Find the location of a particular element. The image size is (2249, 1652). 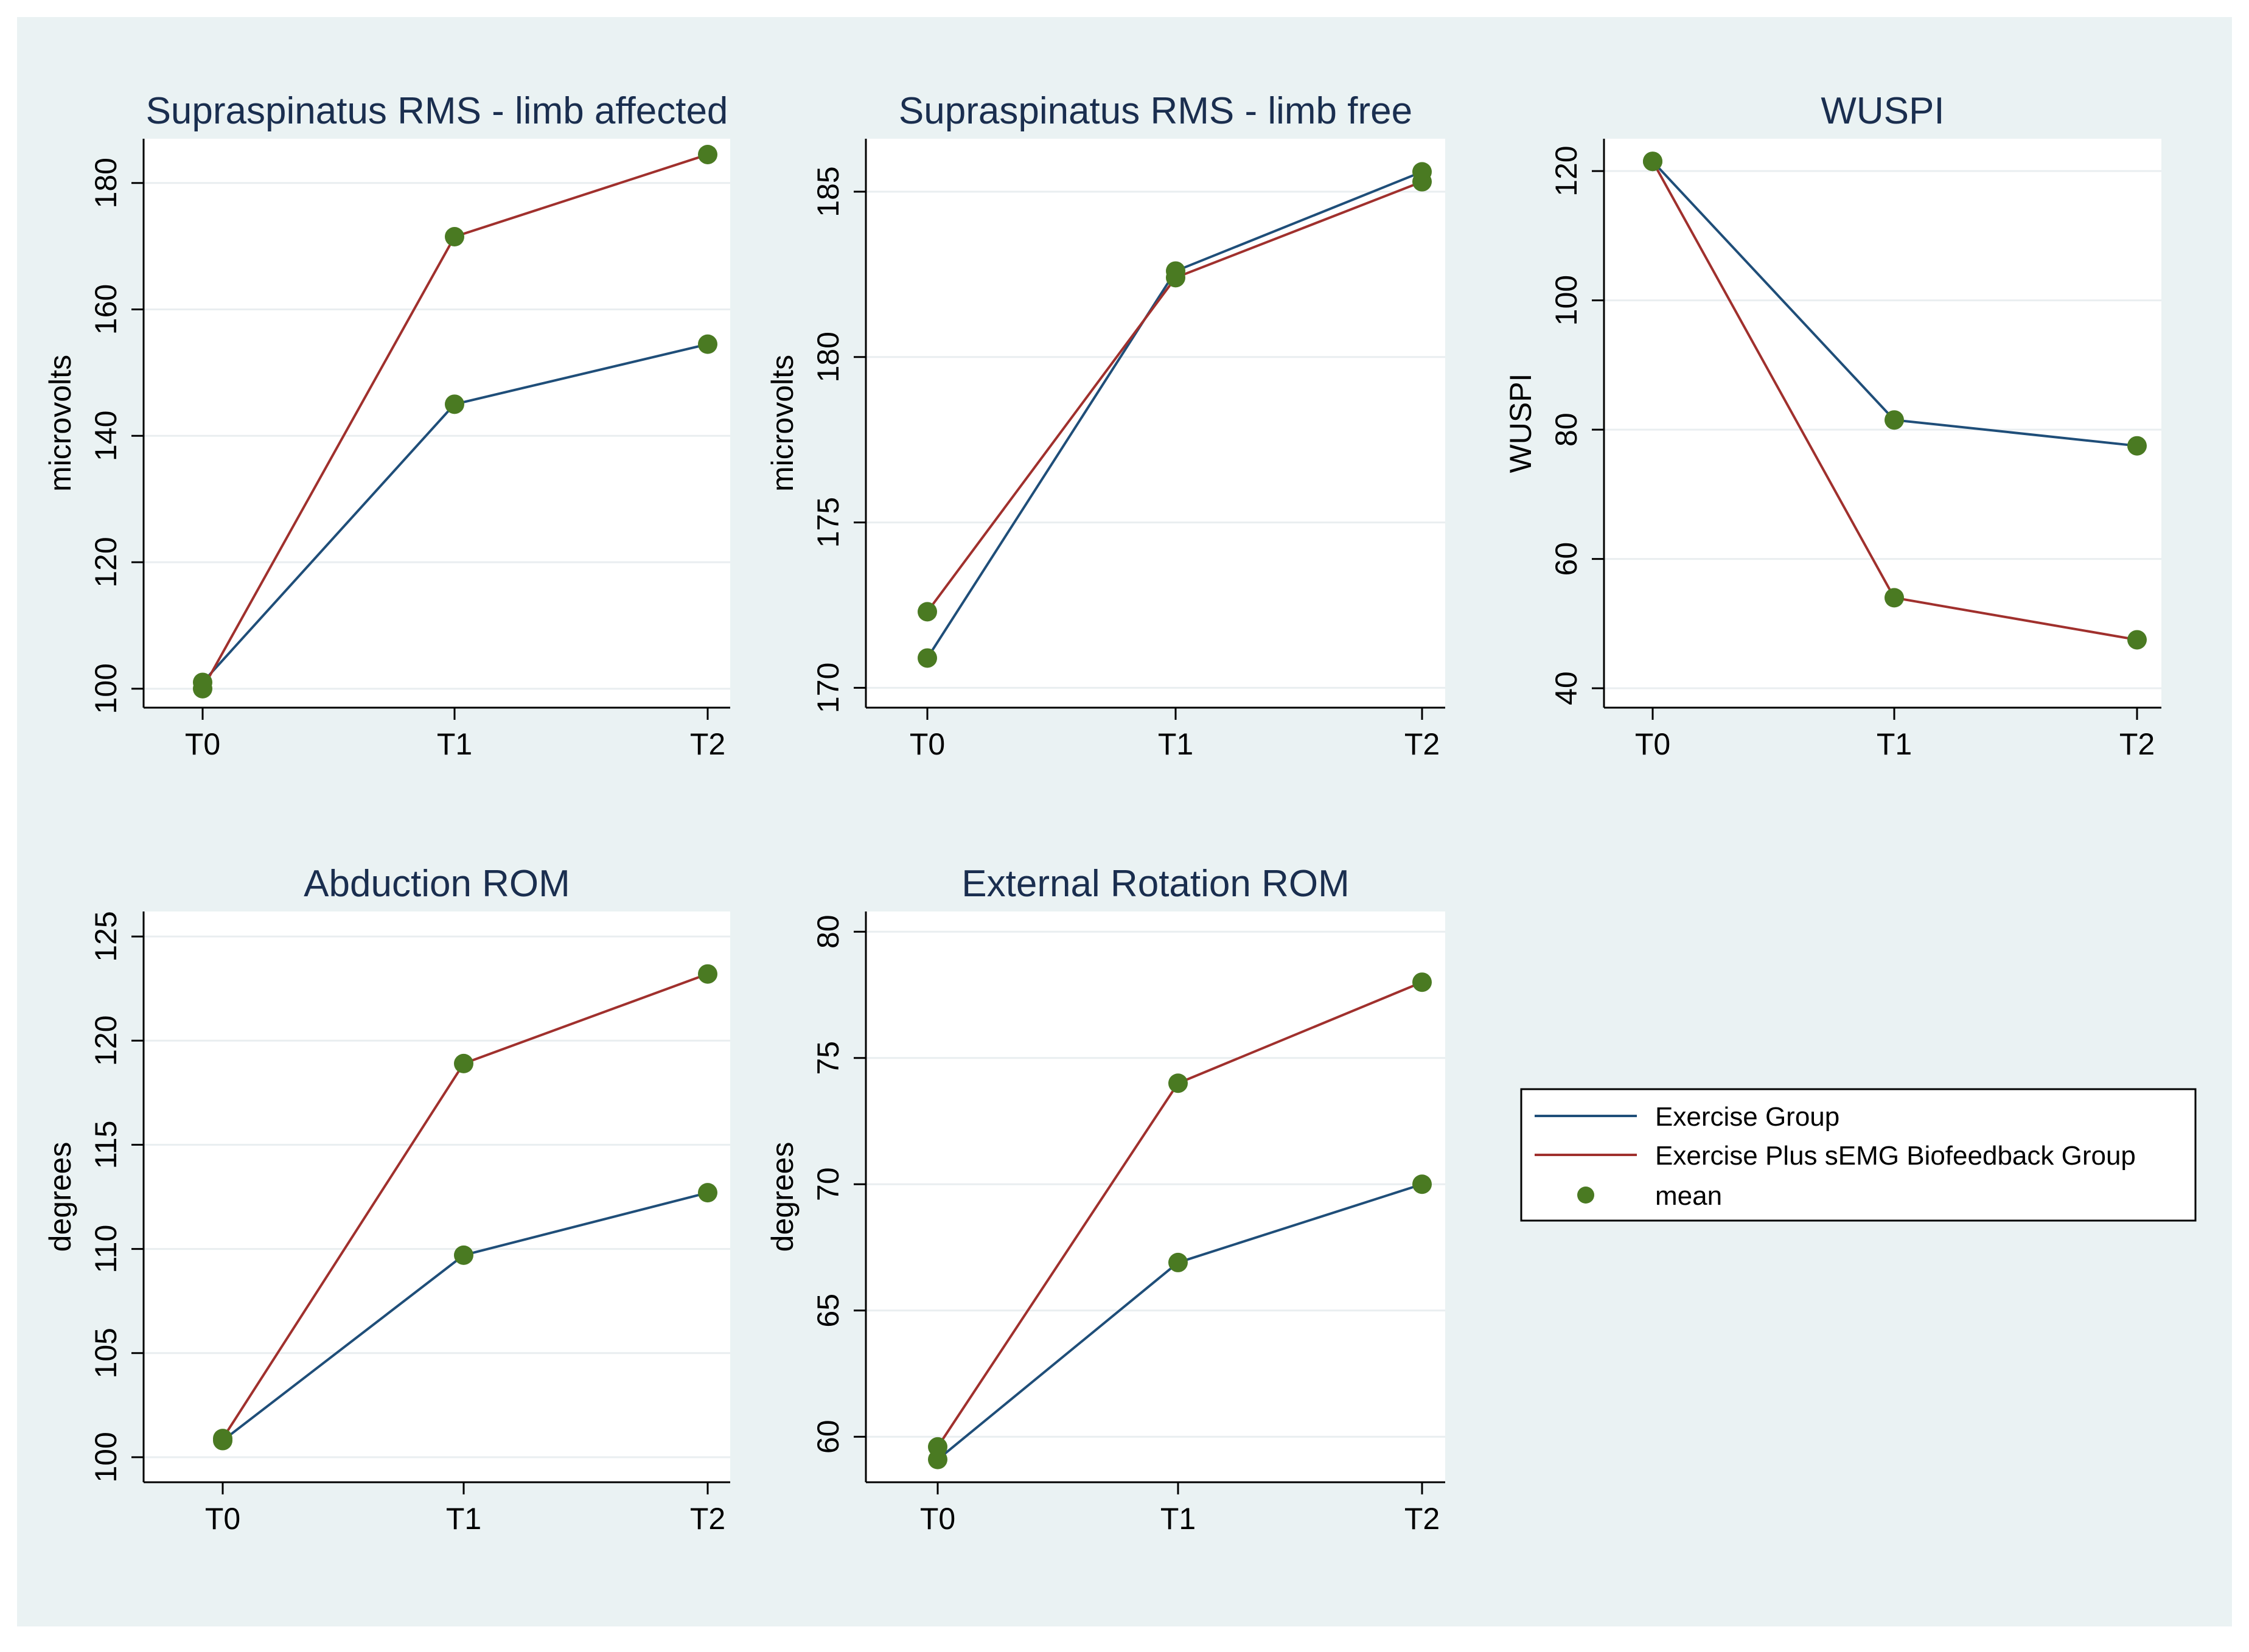

y-tick-label: 70 is located at coordinates (828, 1184).